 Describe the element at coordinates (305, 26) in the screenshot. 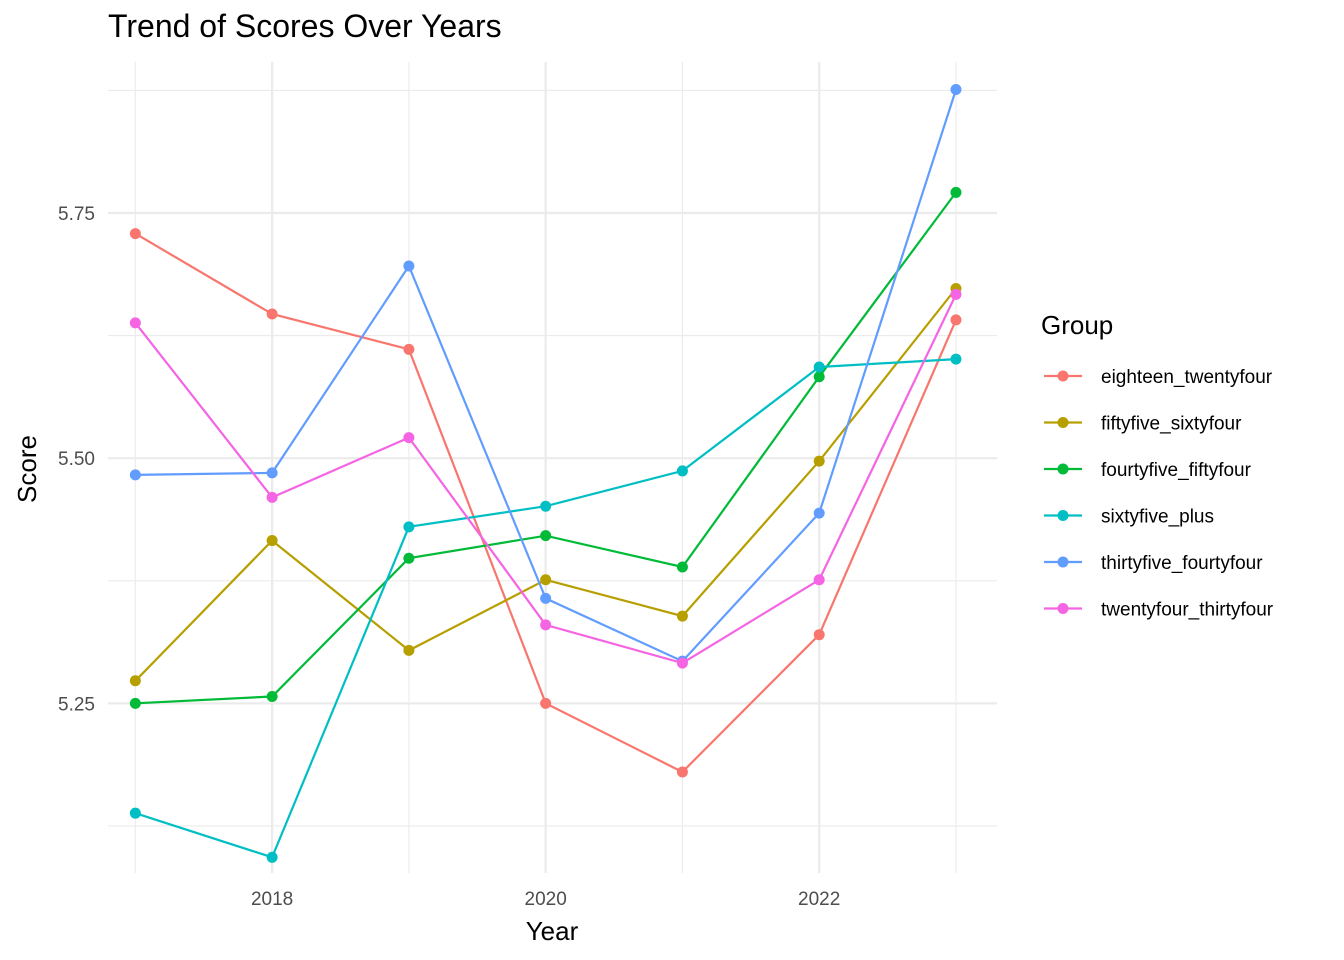

I see `chart-title: Trend of Scores Over Years` at that location.